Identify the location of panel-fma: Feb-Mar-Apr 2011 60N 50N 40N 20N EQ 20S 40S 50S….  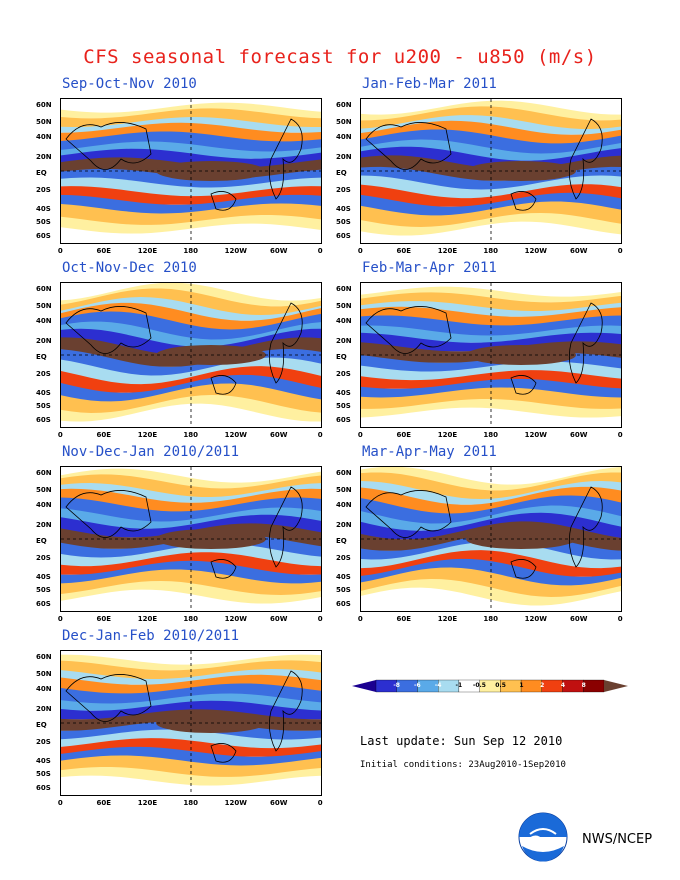
(498, 361).